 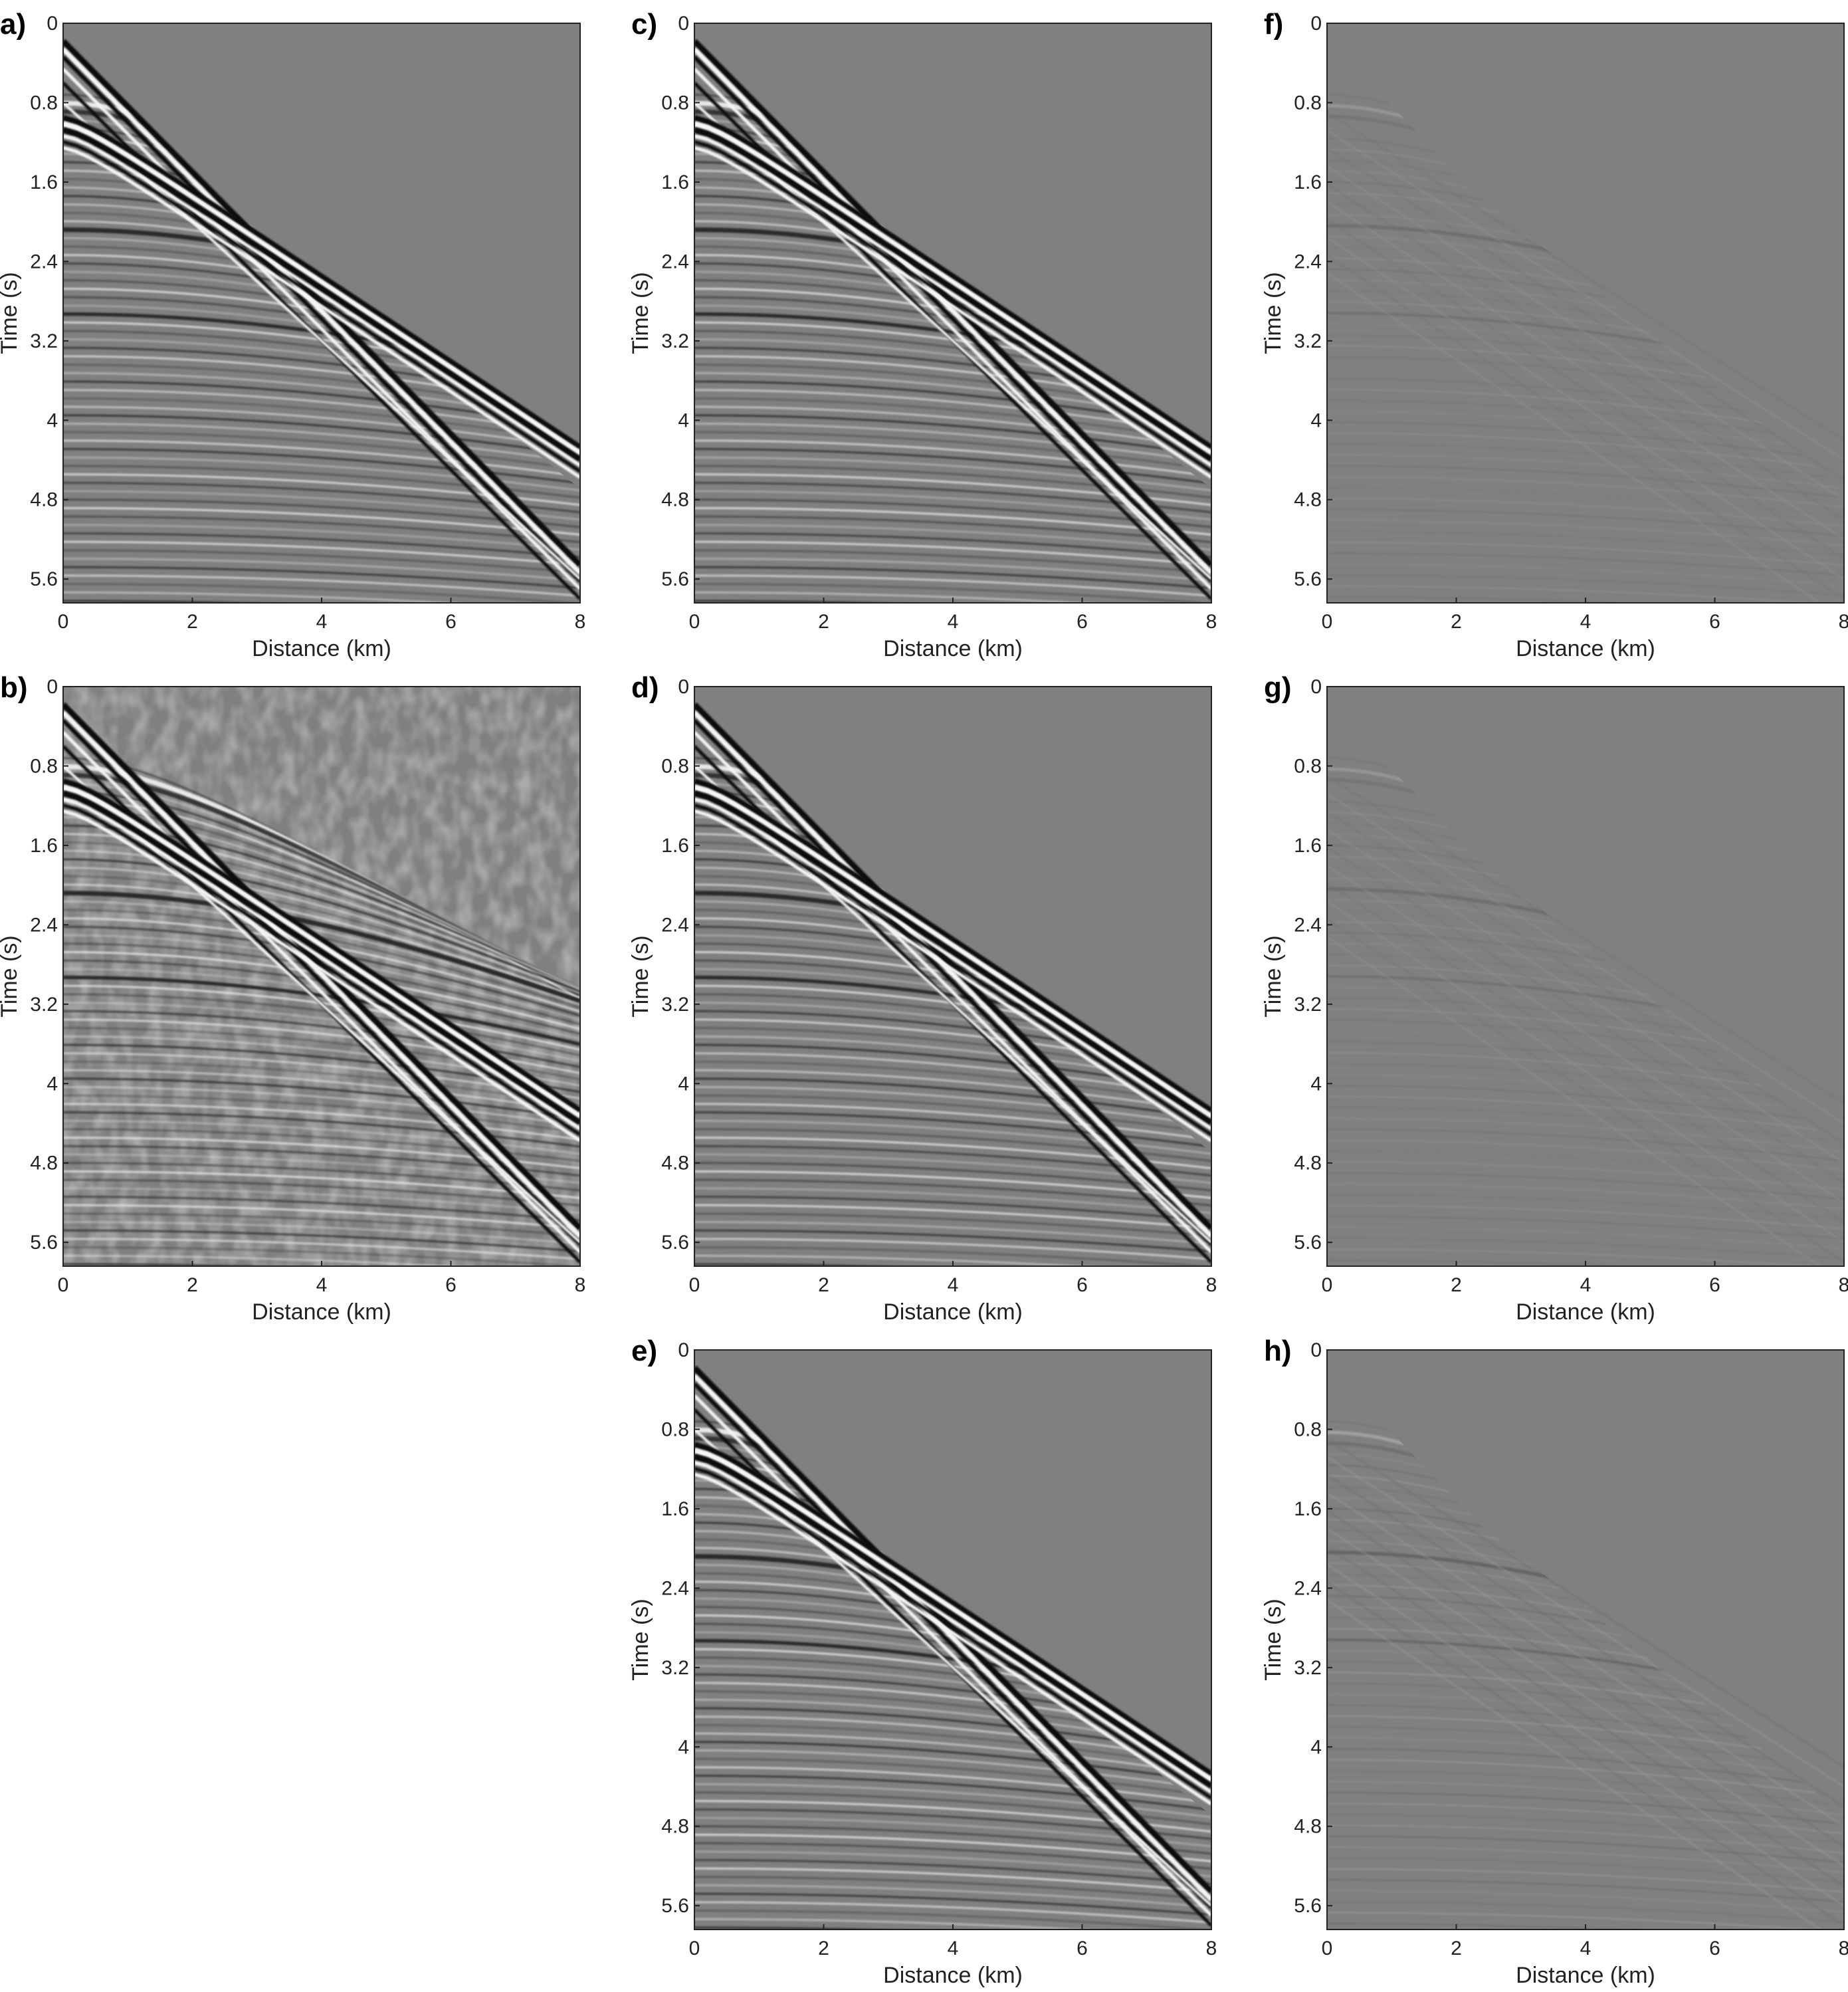 I want to click on seismic-image-g, so click(x=1586, y=977).